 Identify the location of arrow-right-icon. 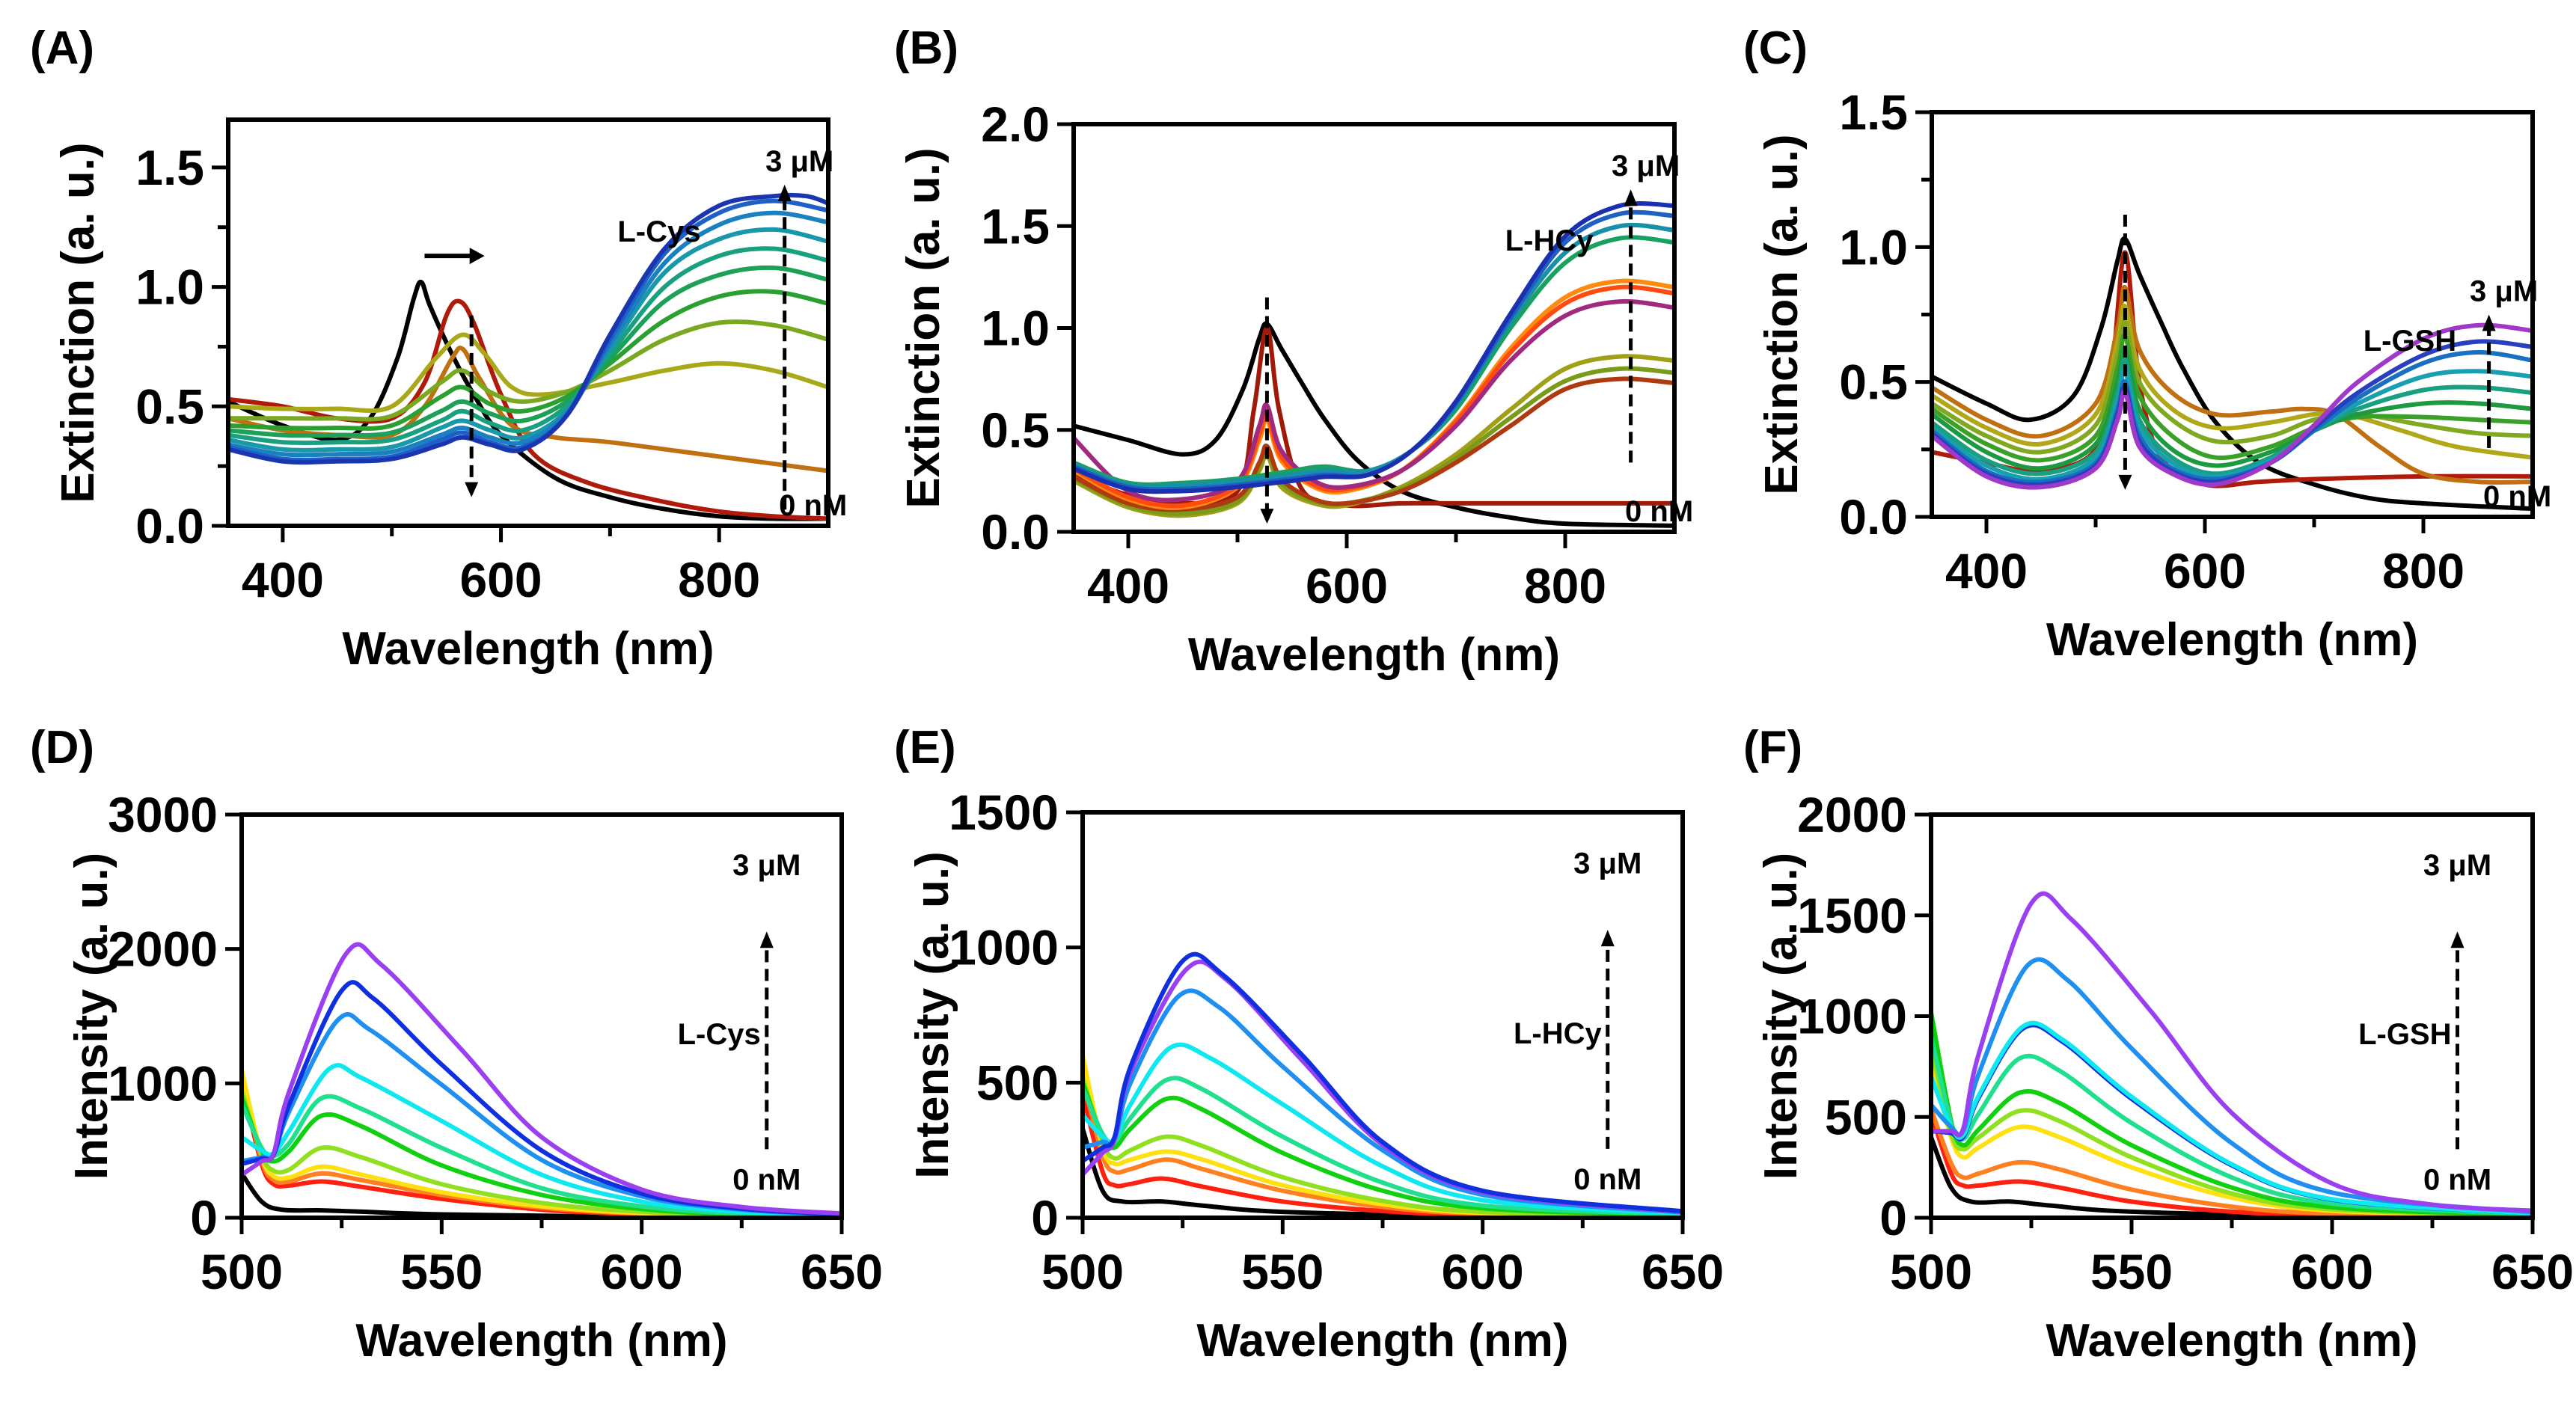
(477, 257).